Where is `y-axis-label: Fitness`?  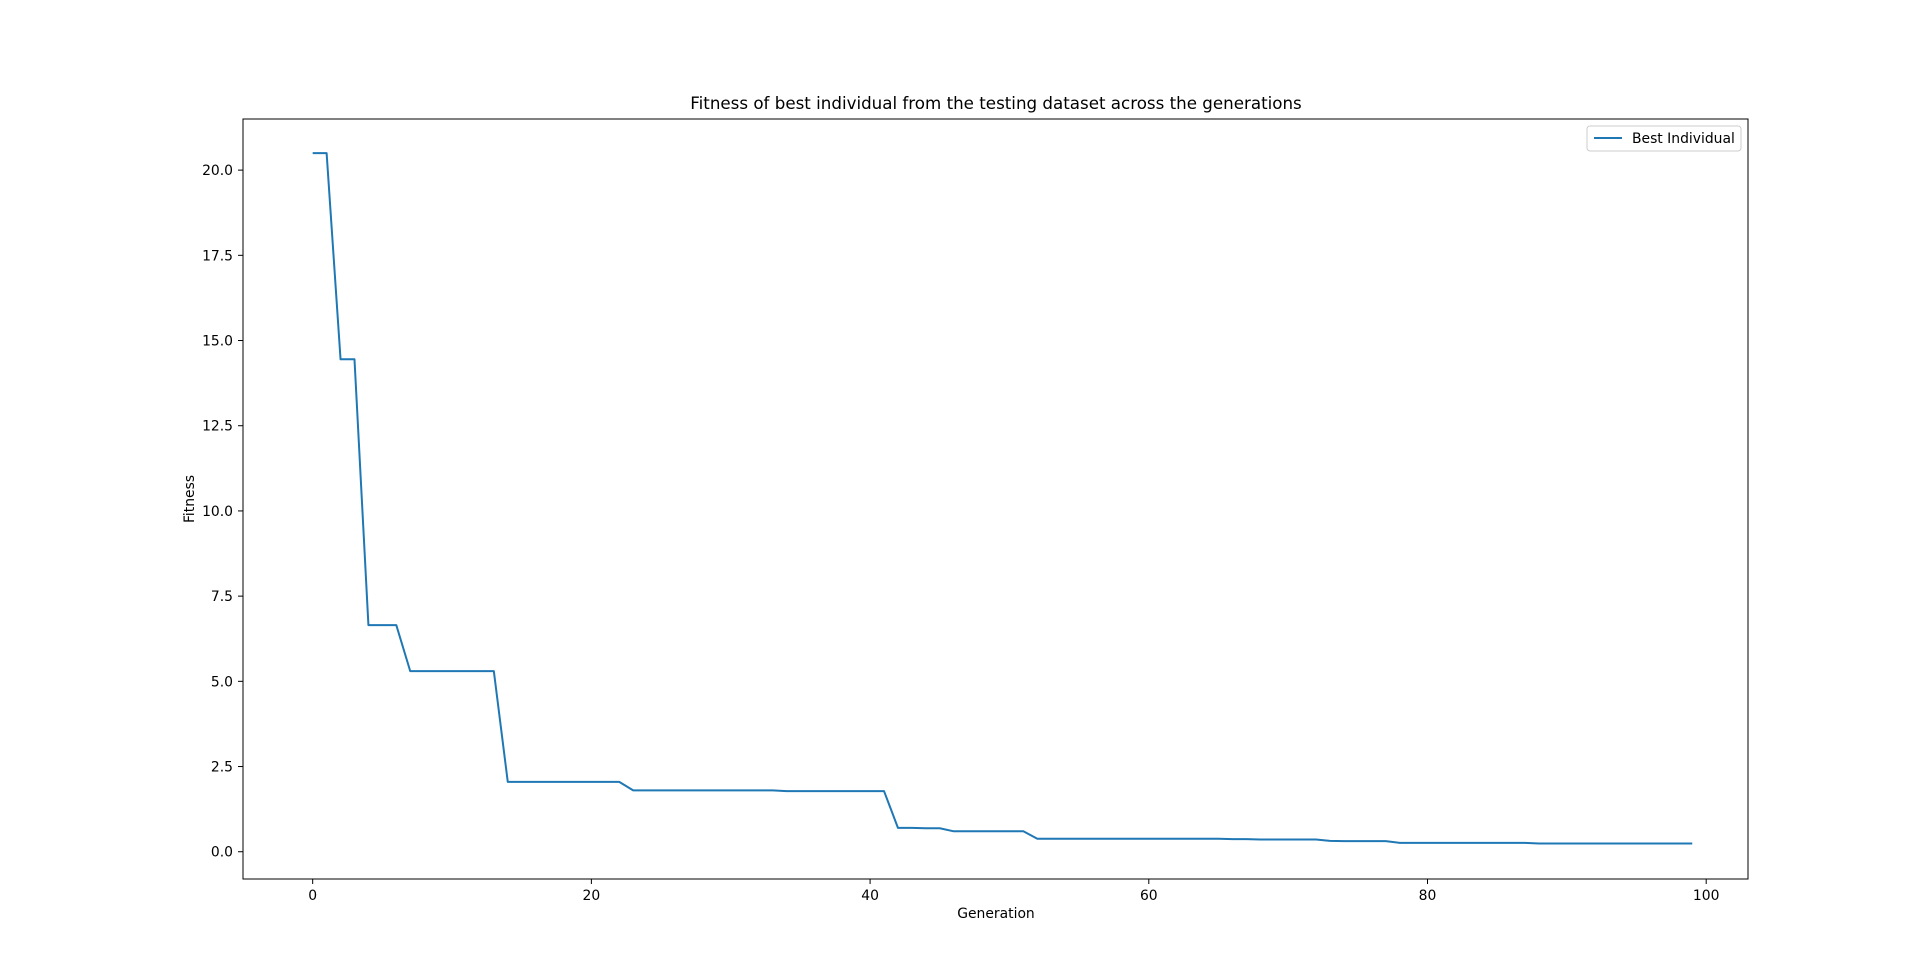 y-axis-label: Fitness is located at coordinates (190, 499).